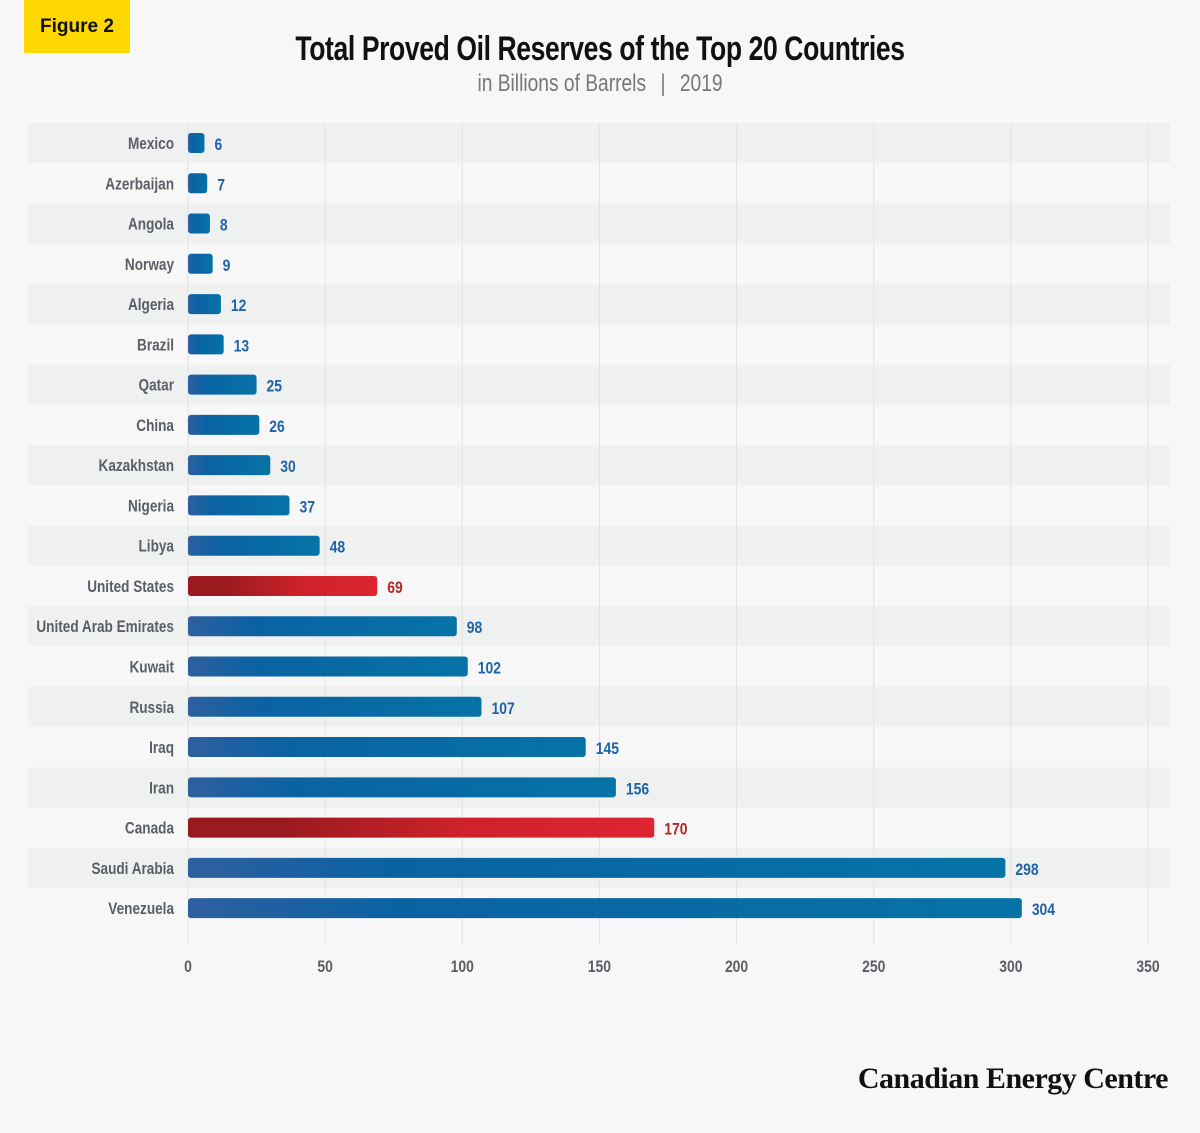  I want to click on data-label: 37, so click(306, 507).